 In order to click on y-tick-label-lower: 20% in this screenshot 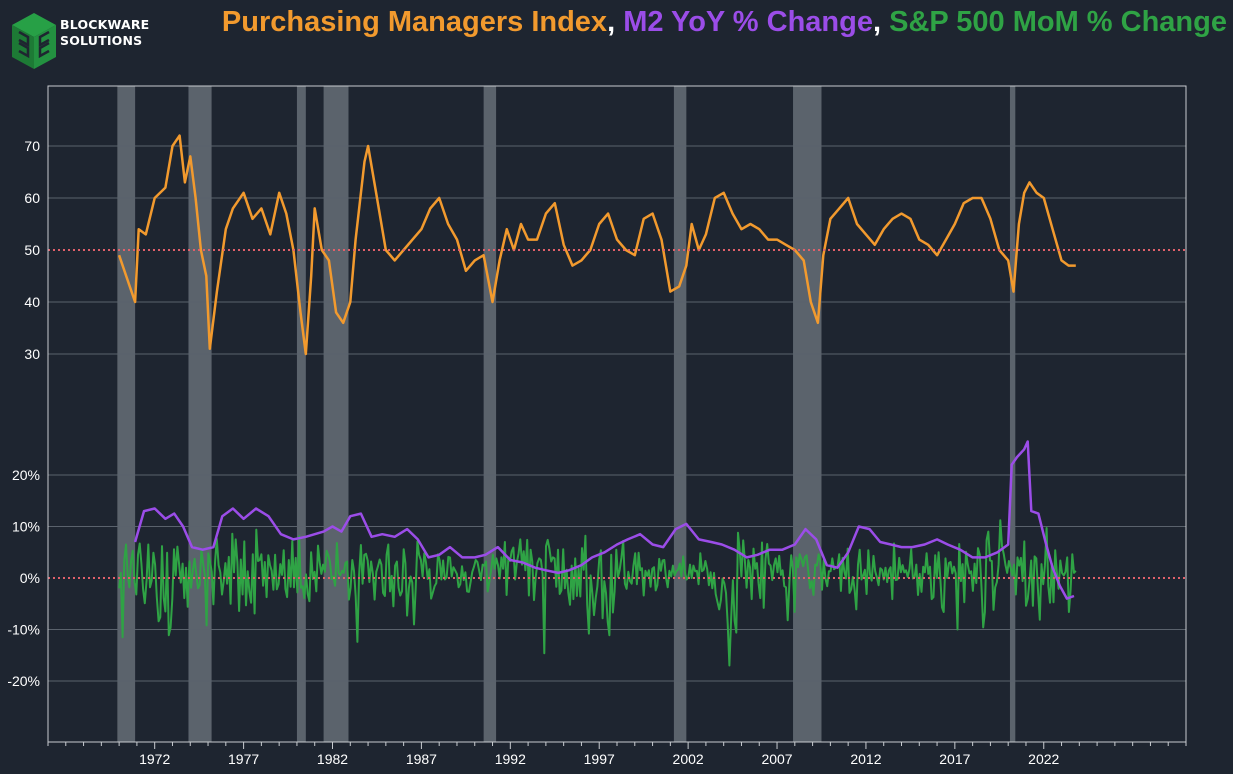, I will do `click(26, 475)`.